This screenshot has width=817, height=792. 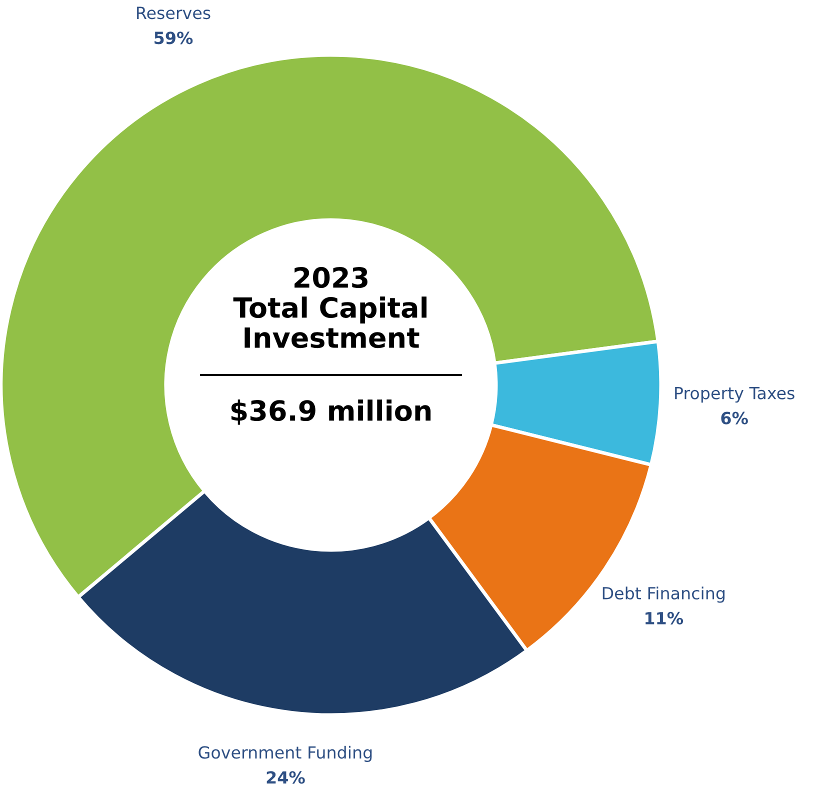 I want to click on data-label: 6%, so click(x=734, y=418).